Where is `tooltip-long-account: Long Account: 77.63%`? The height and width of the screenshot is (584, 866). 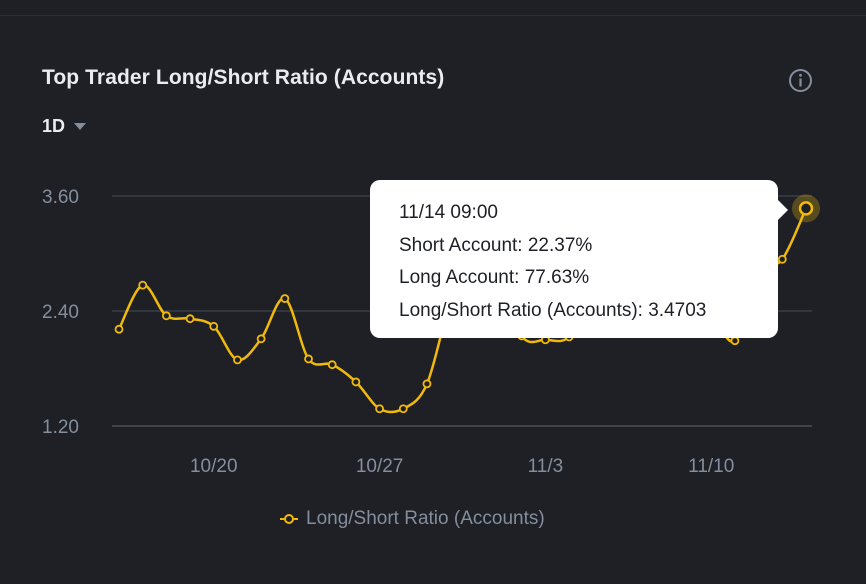 tooltip-long-account: Long Account: 77.63% is located at coordinates (494, 277).